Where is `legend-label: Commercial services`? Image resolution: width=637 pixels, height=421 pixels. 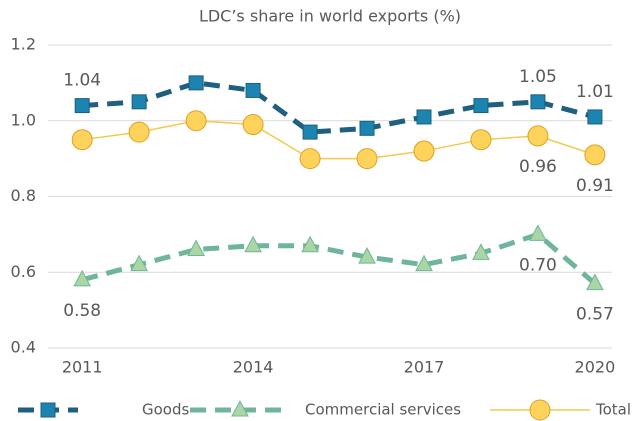 legend-label: Commercial services is located at coordinates (383, 410).